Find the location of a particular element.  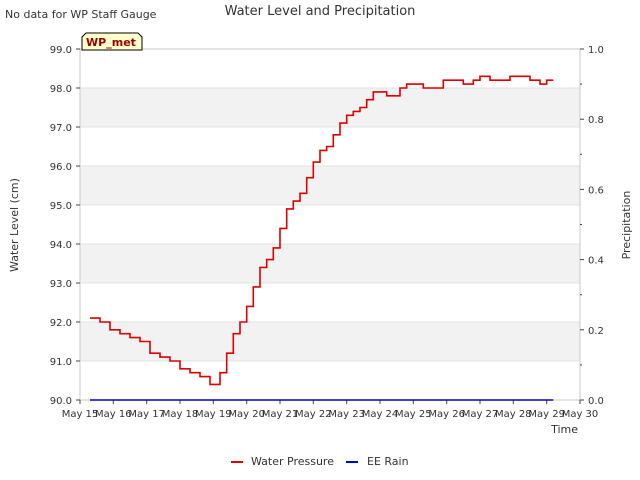

y-tick-label: 90.0 is located at coordinates (61, 401).